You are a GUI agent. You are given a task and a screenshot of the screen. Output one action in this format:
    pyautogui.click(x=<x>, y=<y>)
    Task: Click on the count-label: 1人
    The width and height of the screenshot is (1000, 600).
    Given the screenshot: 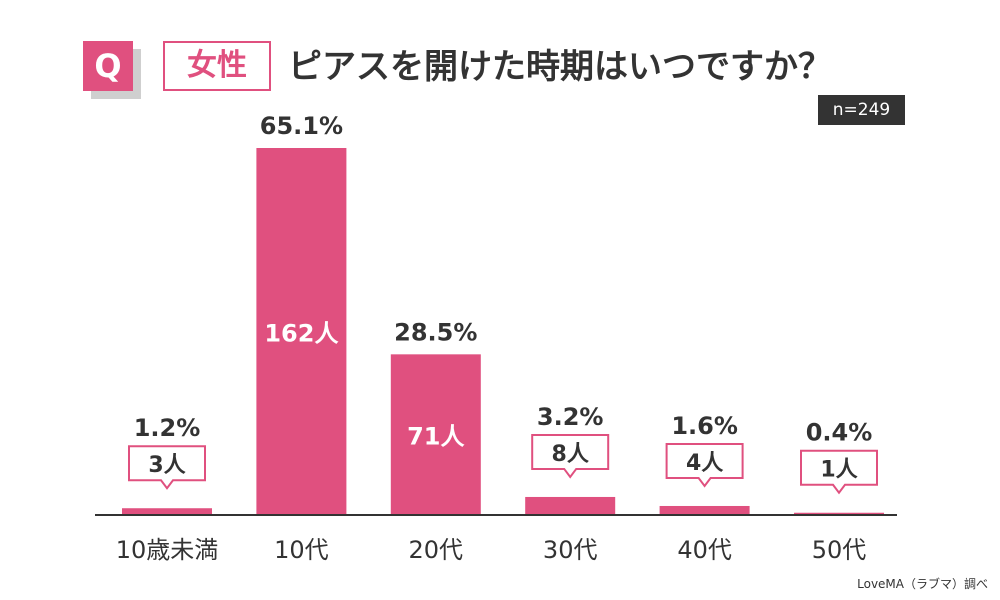 What is the action you would take?
    pyautogui.click(x=838, y=470)
    